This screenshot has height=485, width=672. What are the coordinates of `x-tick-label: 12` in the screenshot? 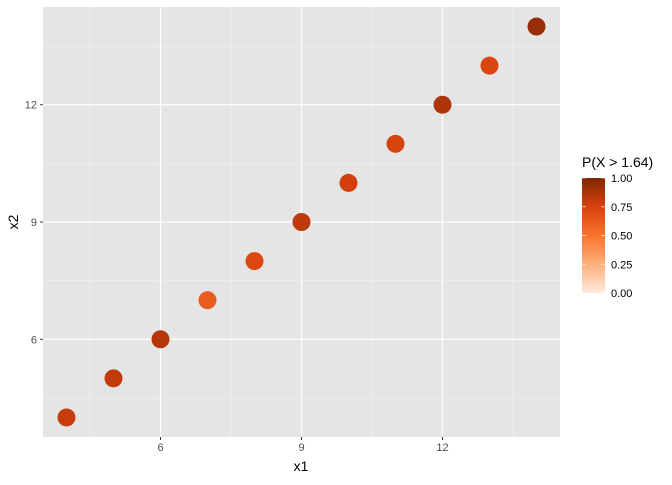 It's located at (442, 448).